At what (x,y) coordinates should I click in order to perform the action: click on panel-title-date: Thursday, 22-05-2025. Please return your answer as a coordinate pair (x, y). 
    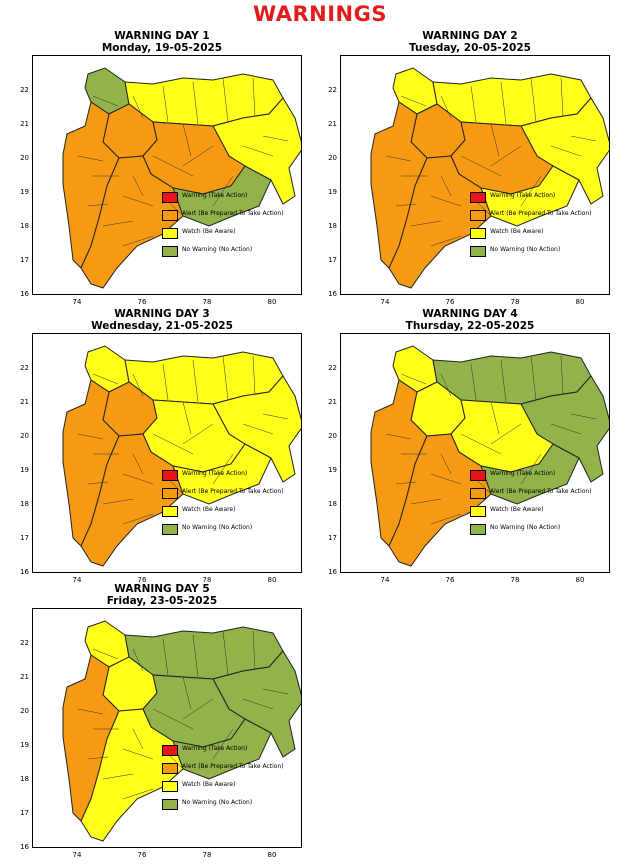
    Looking at the image, I should click on (470, 326).